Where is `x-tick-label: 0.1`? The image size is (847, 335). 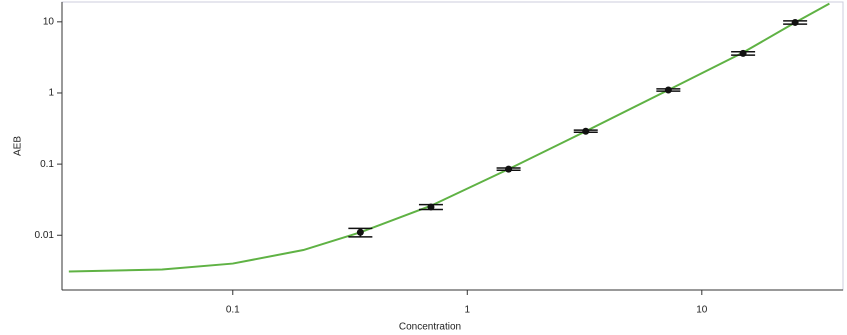
x-tick-label: 0.1 is located at coordinates (233, 310).